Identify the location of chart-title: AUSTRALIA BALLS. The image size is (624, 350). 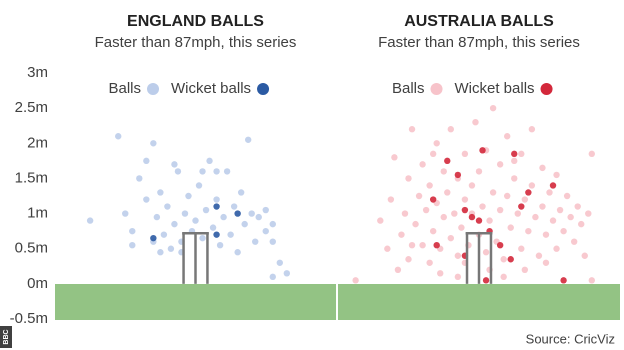
(479, 21).